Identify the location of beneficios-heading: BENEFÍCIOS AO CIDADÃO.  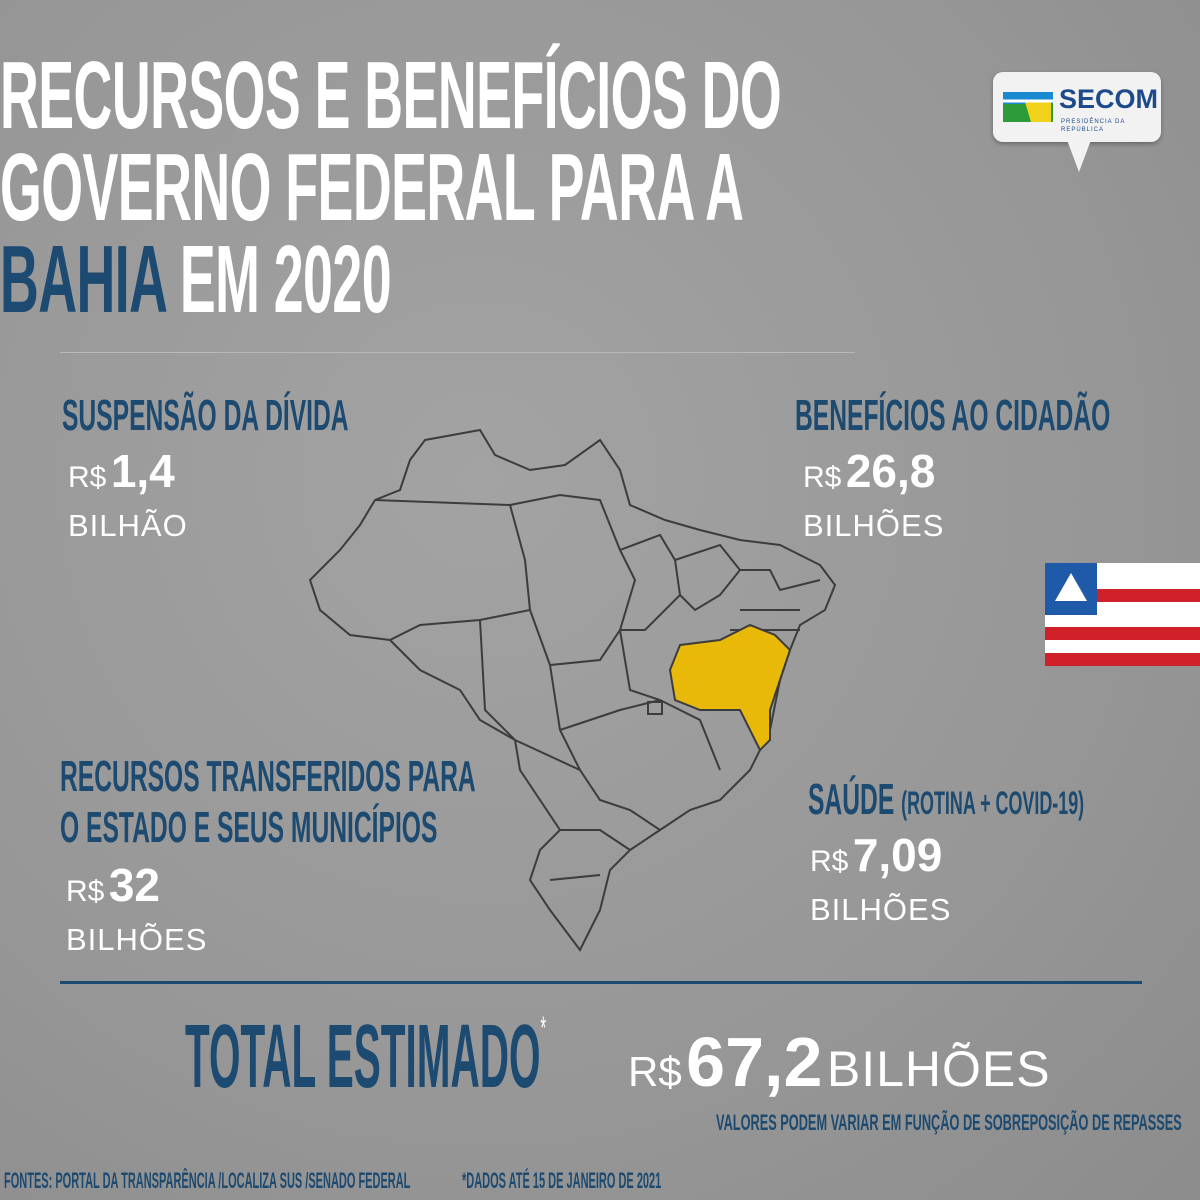
(953, 415).